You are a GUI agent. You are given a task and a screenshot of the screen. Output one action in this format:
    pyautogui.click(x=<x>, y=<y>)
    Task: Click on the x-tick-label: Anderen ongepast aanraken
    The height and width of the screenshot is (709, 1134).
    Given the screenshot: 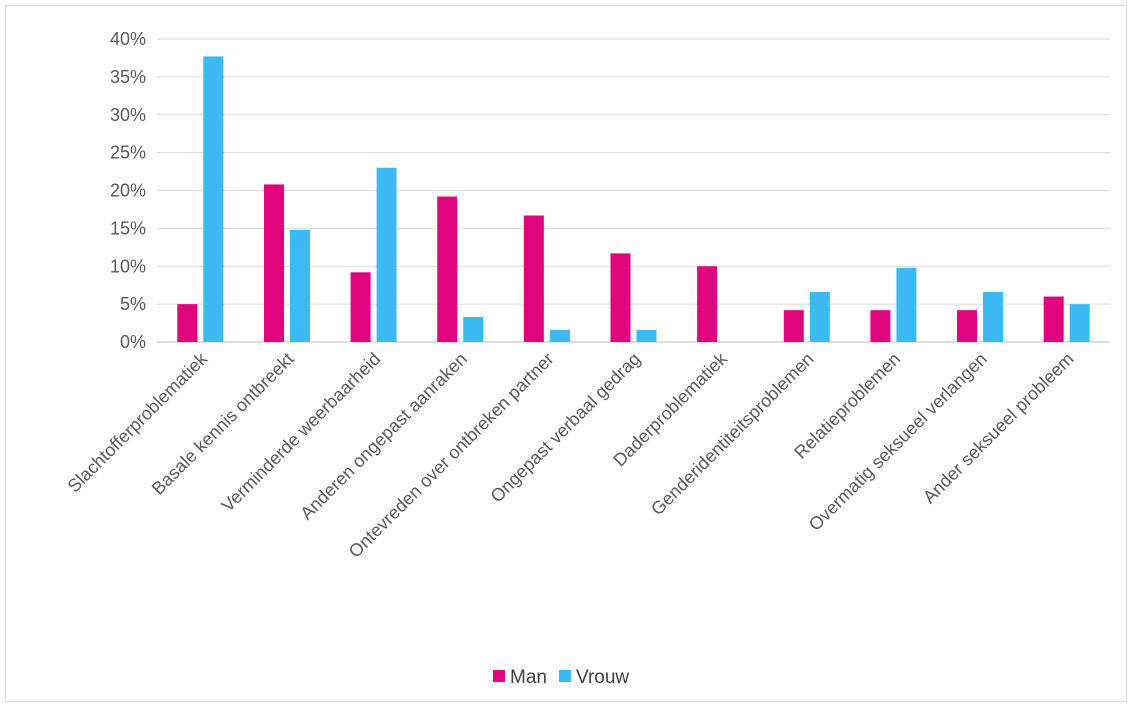 What is the action you would take?
    pyautogui.click(x=383, y=436)
    